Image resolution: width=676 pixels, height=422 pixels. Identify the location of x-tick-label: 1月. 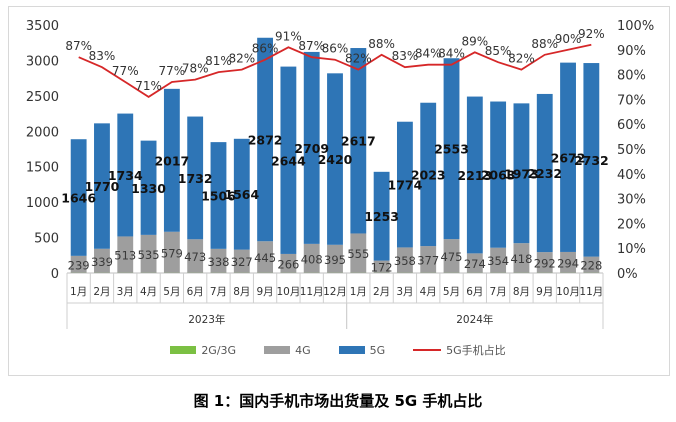
(358, 292).